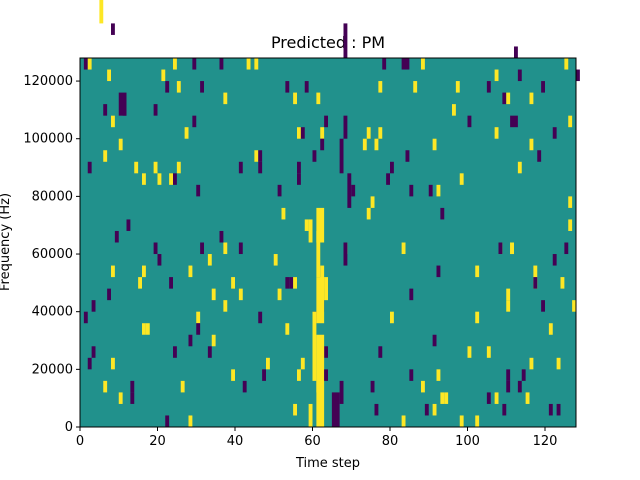 This screenshot has height=480, width=640. Describe the element at coordinates (48, 139) in the screenshot. I see `y-tick-label: 100000` at that location.